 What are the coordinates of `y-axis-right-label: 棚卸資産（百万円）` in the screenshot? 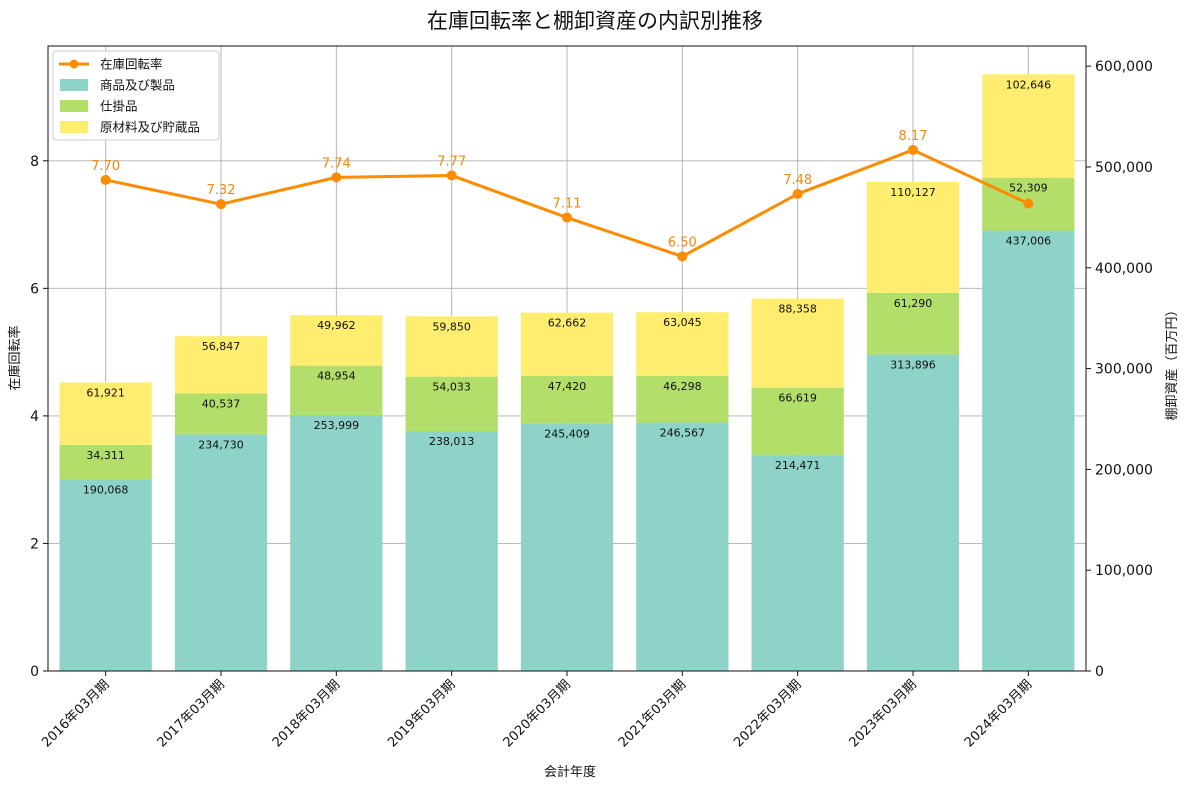 It's located at (1172, 361).